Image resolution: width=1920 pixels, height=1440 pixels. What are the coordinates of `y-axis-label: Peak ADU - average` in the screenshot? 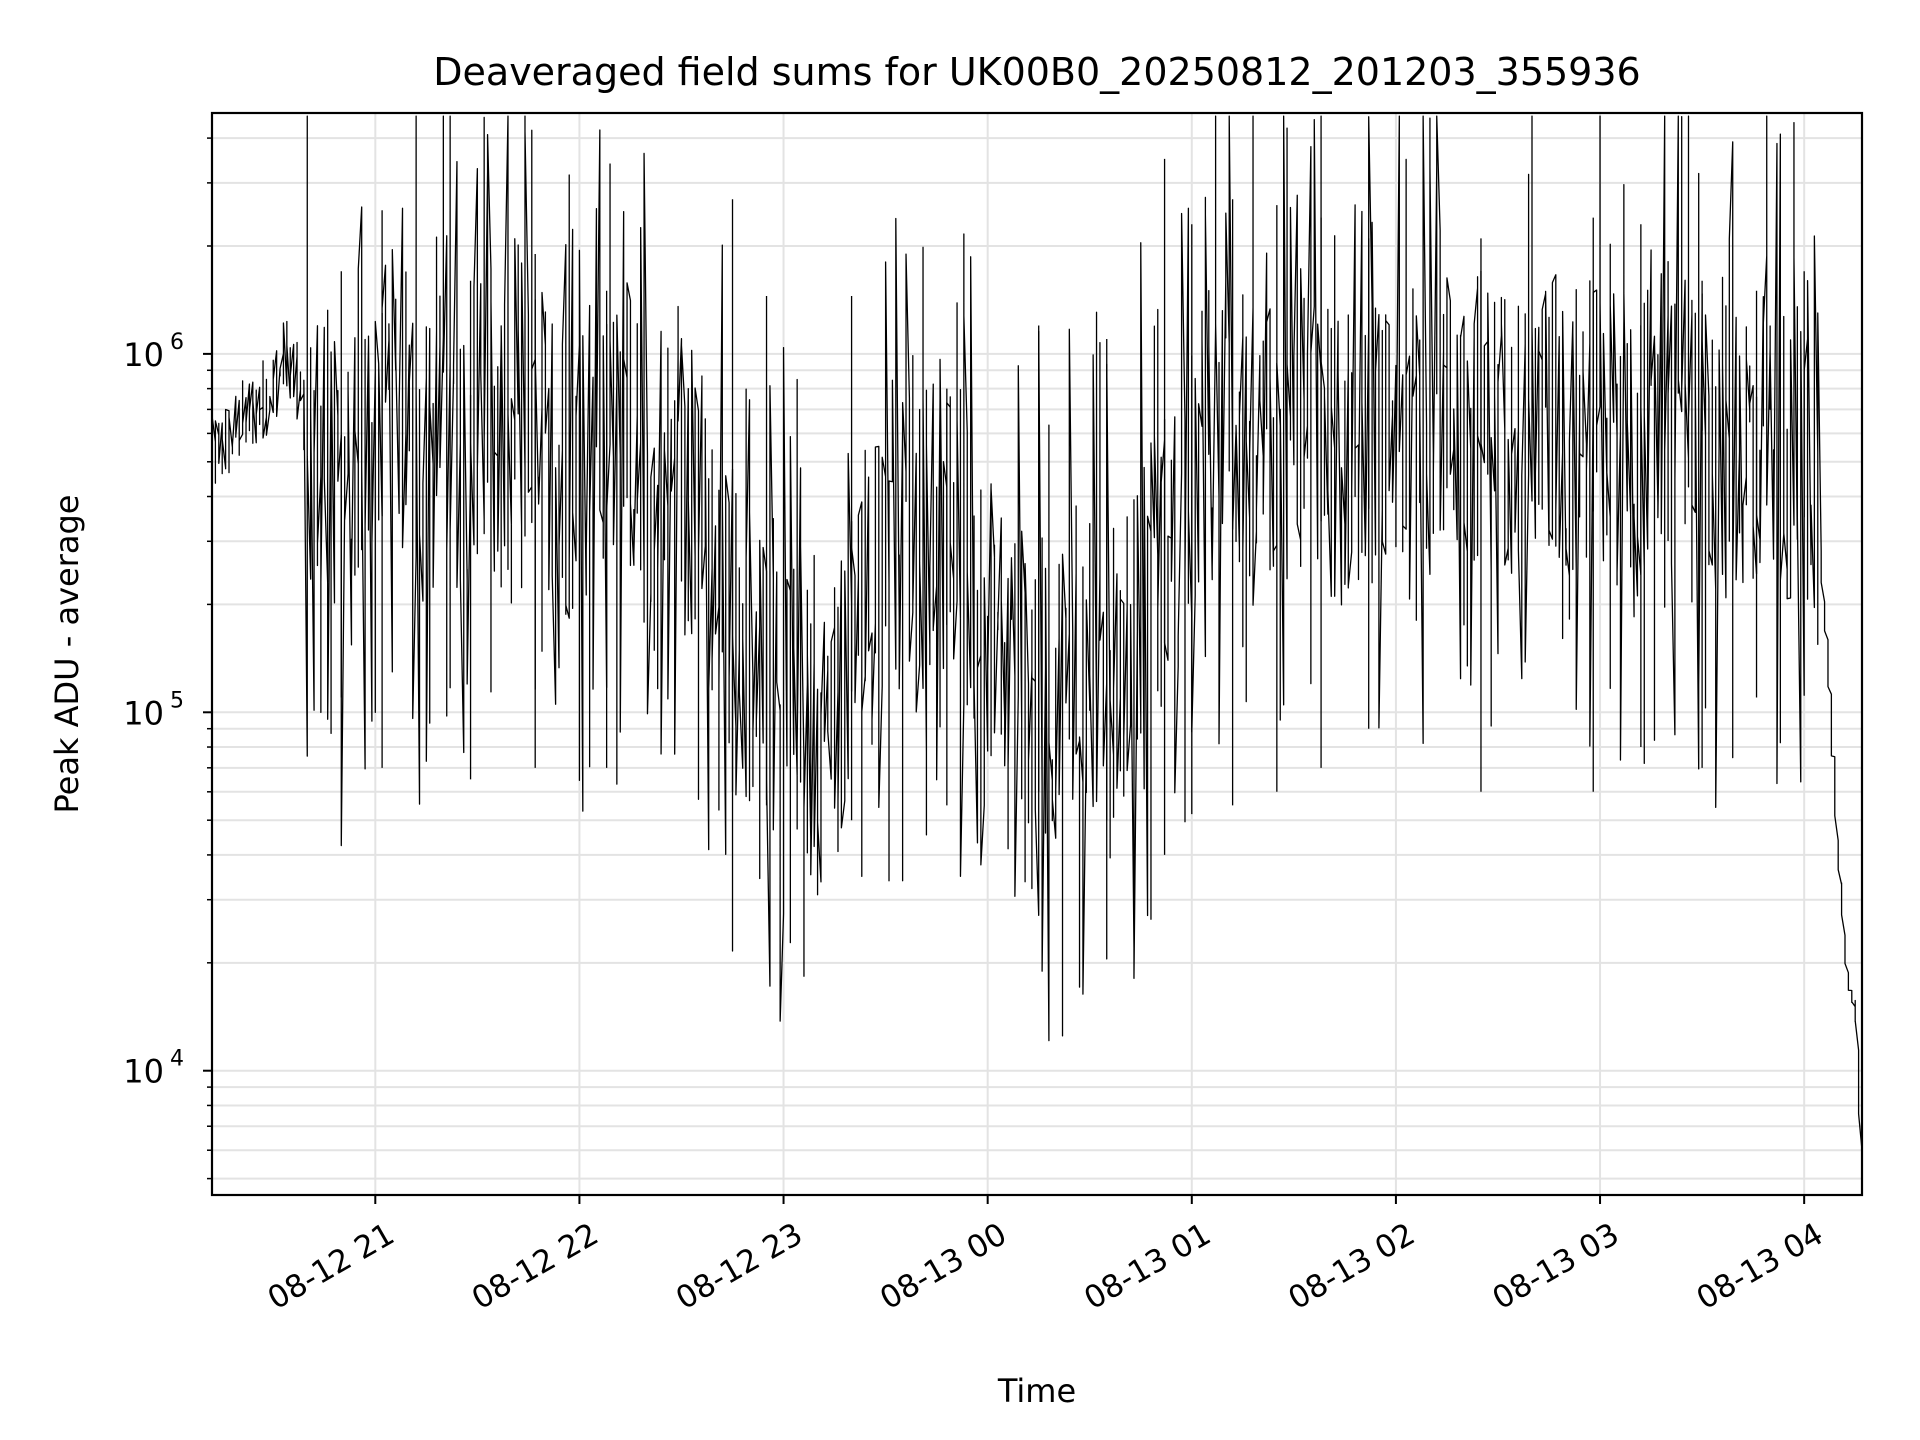 It's located at (67, 654).